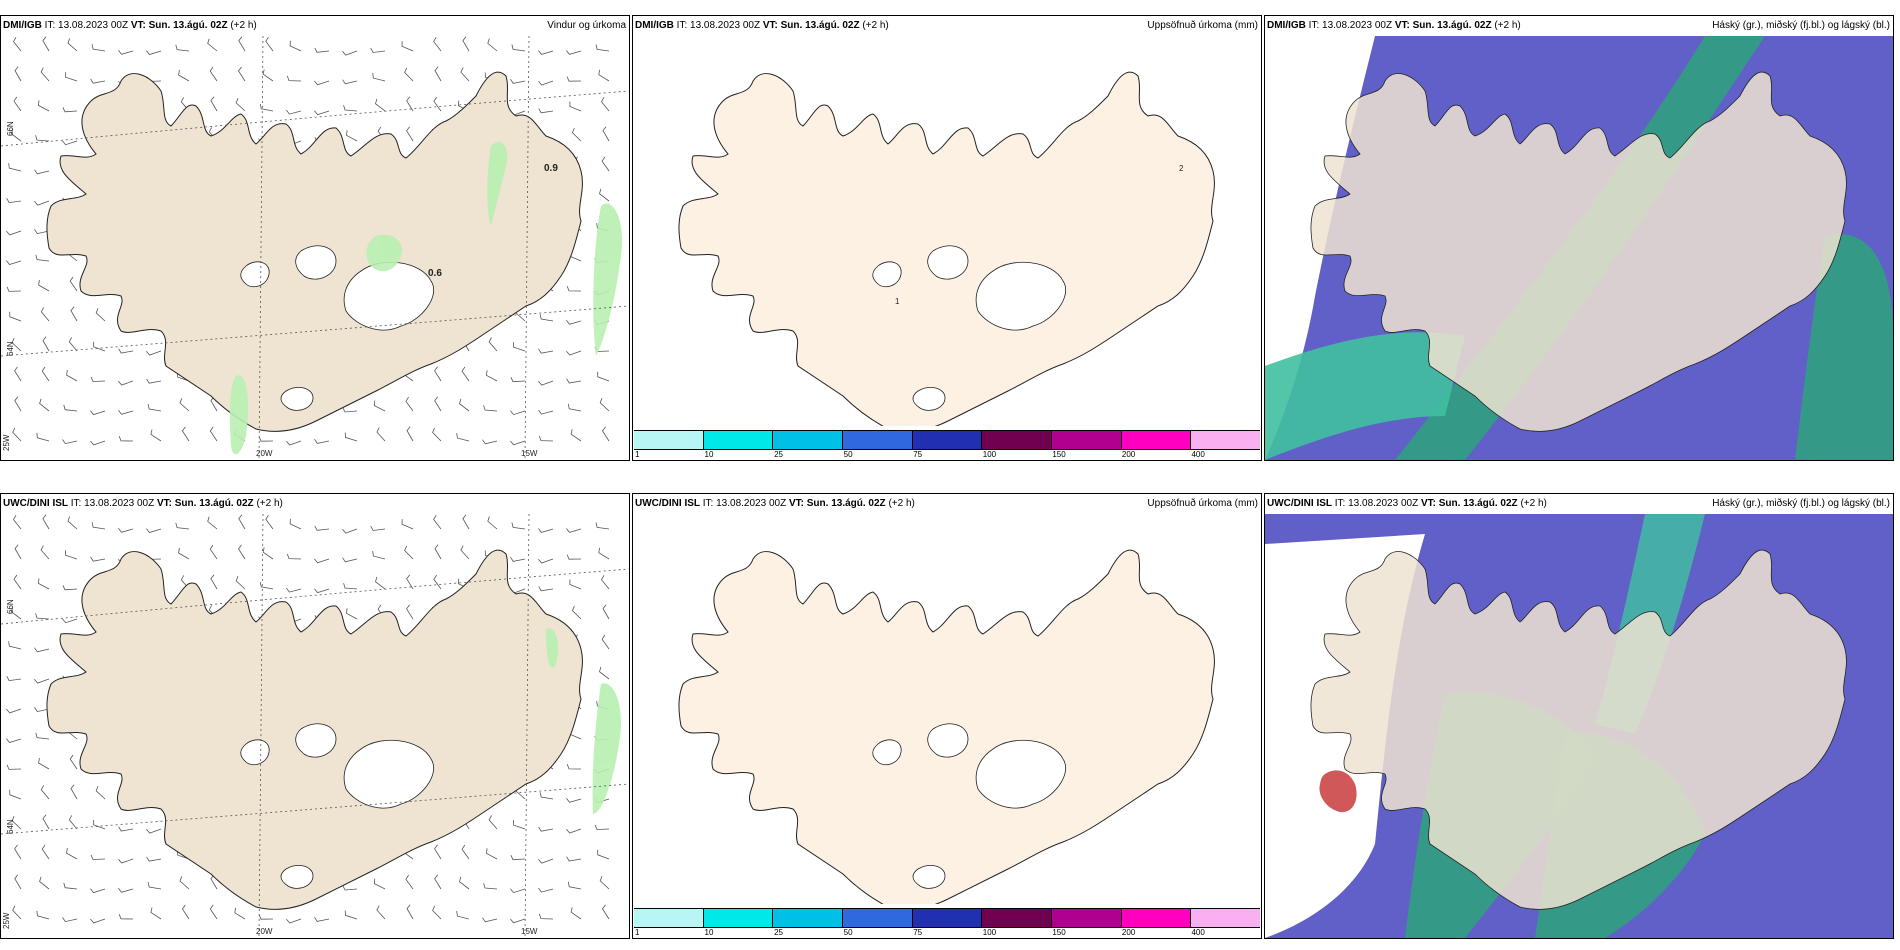 This screenshot has width=1900, height=950. I want to click on map-area, so click(947, 726).